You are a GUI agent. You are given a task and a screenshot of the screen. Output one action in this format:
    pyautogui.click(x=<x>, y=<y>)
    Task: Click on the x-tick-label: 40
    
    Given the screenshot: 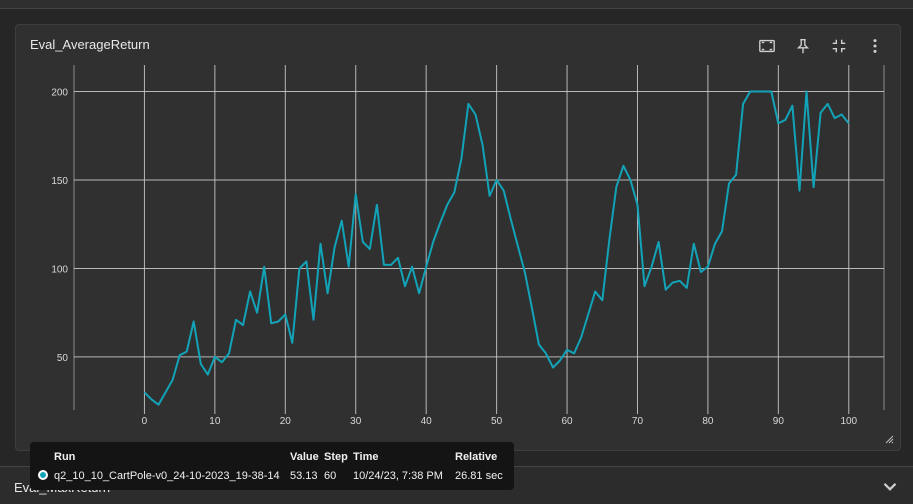 What is the action you would take?
    pyautogui.click(x=427, y=421)
    